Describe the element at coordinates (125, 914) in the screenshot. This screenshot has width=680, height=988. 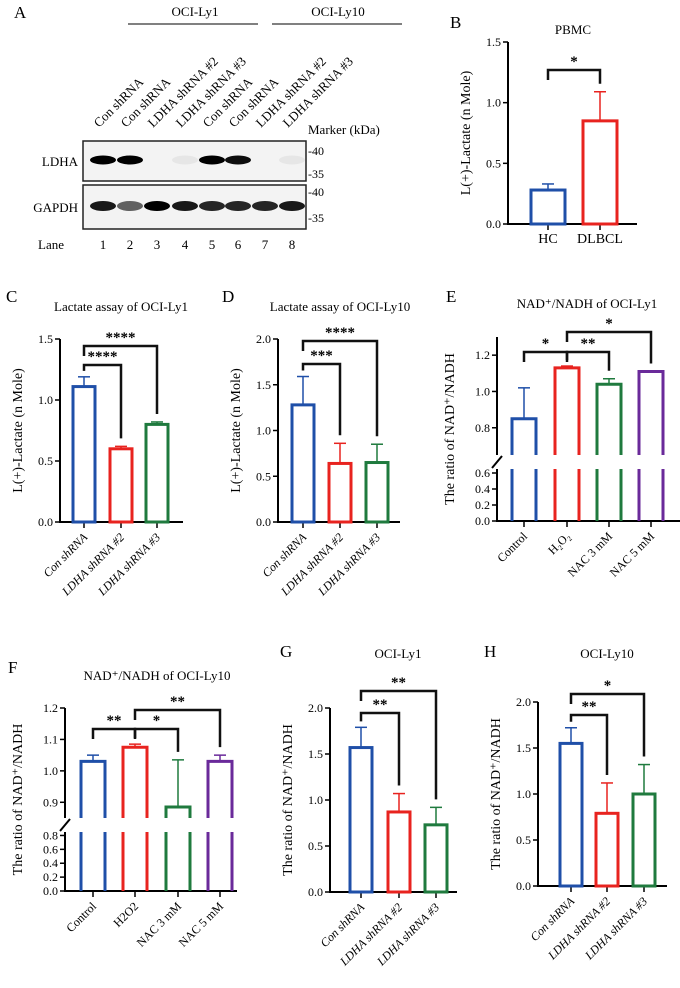
I see `x-tick-label: H2O2` at that location.